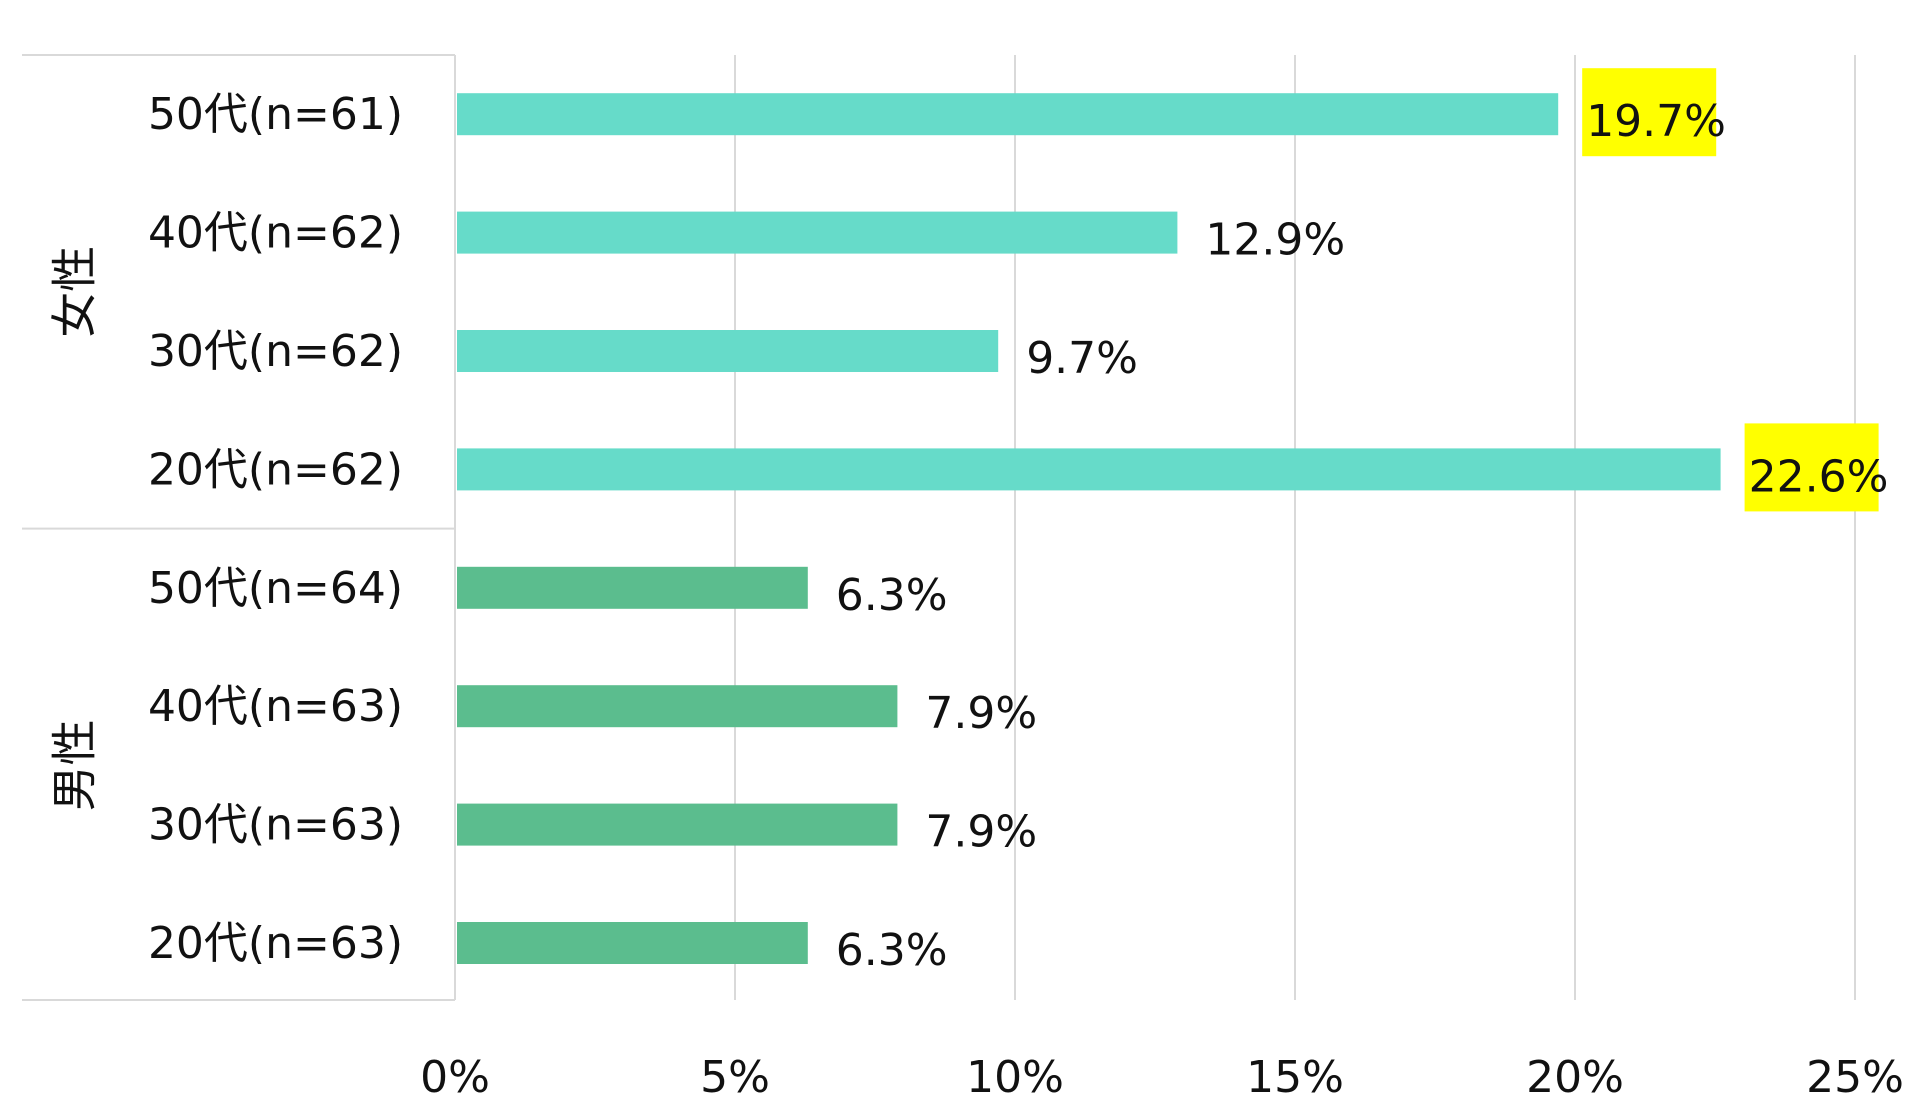  What do you see at coordinates (1656, 121) in the screenshot?
I see `value-label: 19.7%` at bounding box center [1656, 121].